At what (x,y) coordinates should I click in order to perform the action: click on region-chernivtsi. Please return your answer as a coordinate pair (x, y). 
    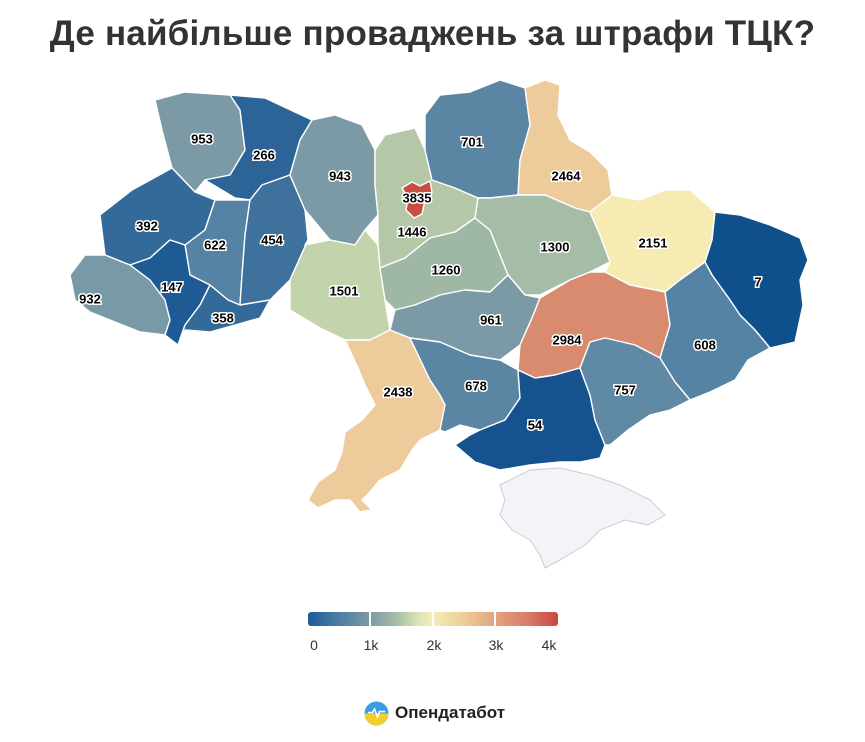
    Looking at the image, I should click on (224, 315).